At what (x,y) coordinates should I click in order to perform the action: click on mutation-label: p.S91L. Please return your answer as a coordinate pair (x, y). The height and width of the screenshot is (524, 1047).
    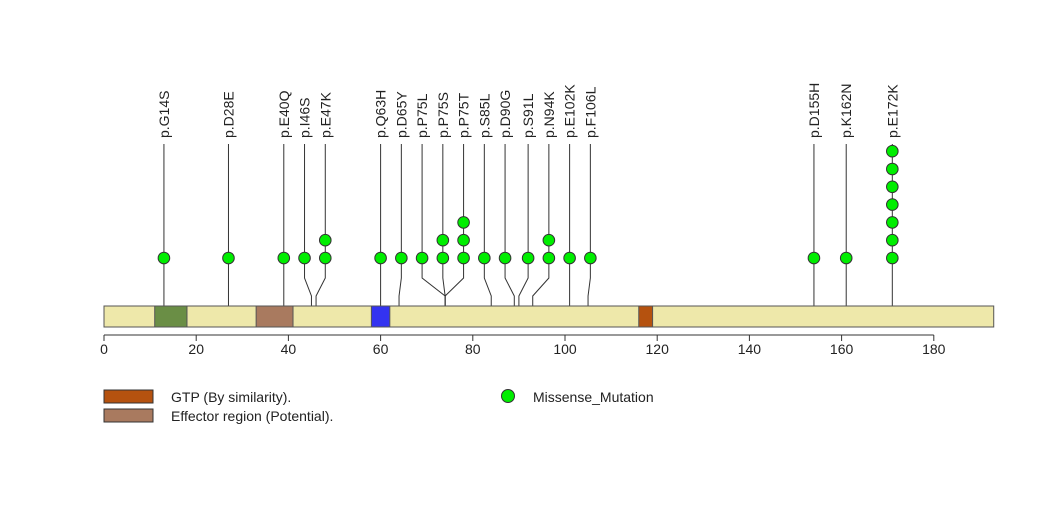
    Looking at the image, I should click on (528, 115).